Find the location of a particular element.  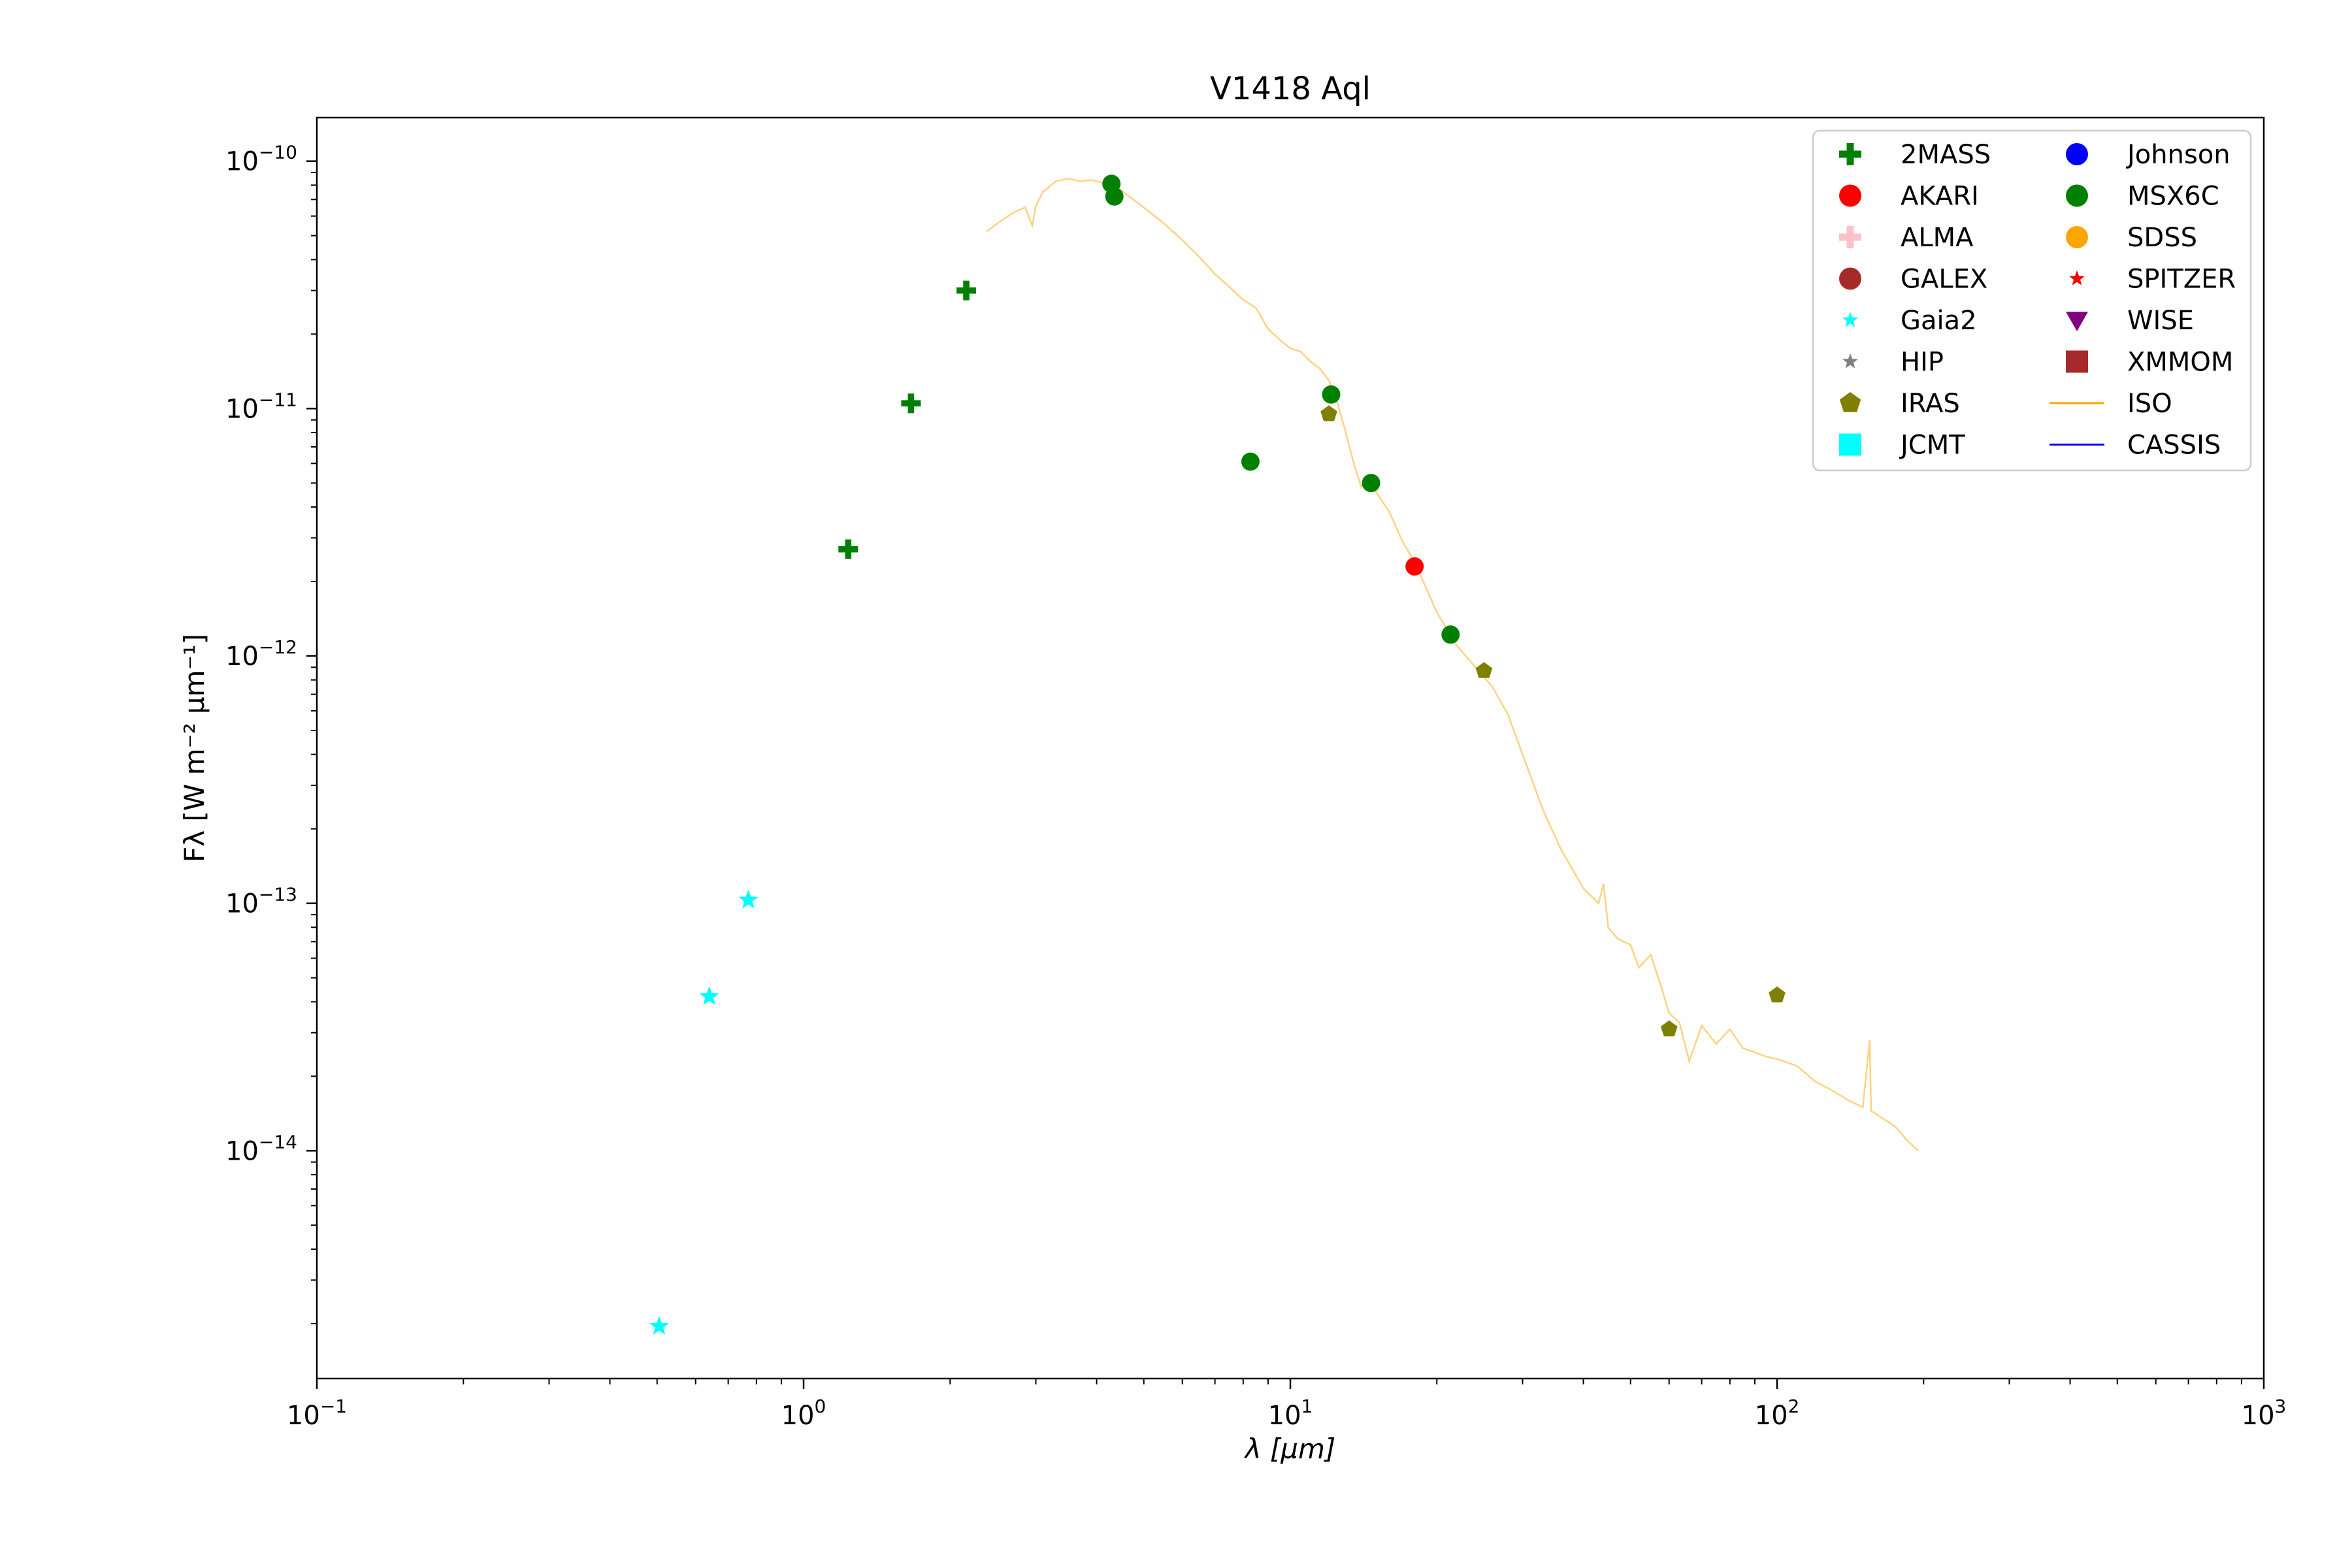

legend-marker-jcmt is located at coordinates (1850, 444).